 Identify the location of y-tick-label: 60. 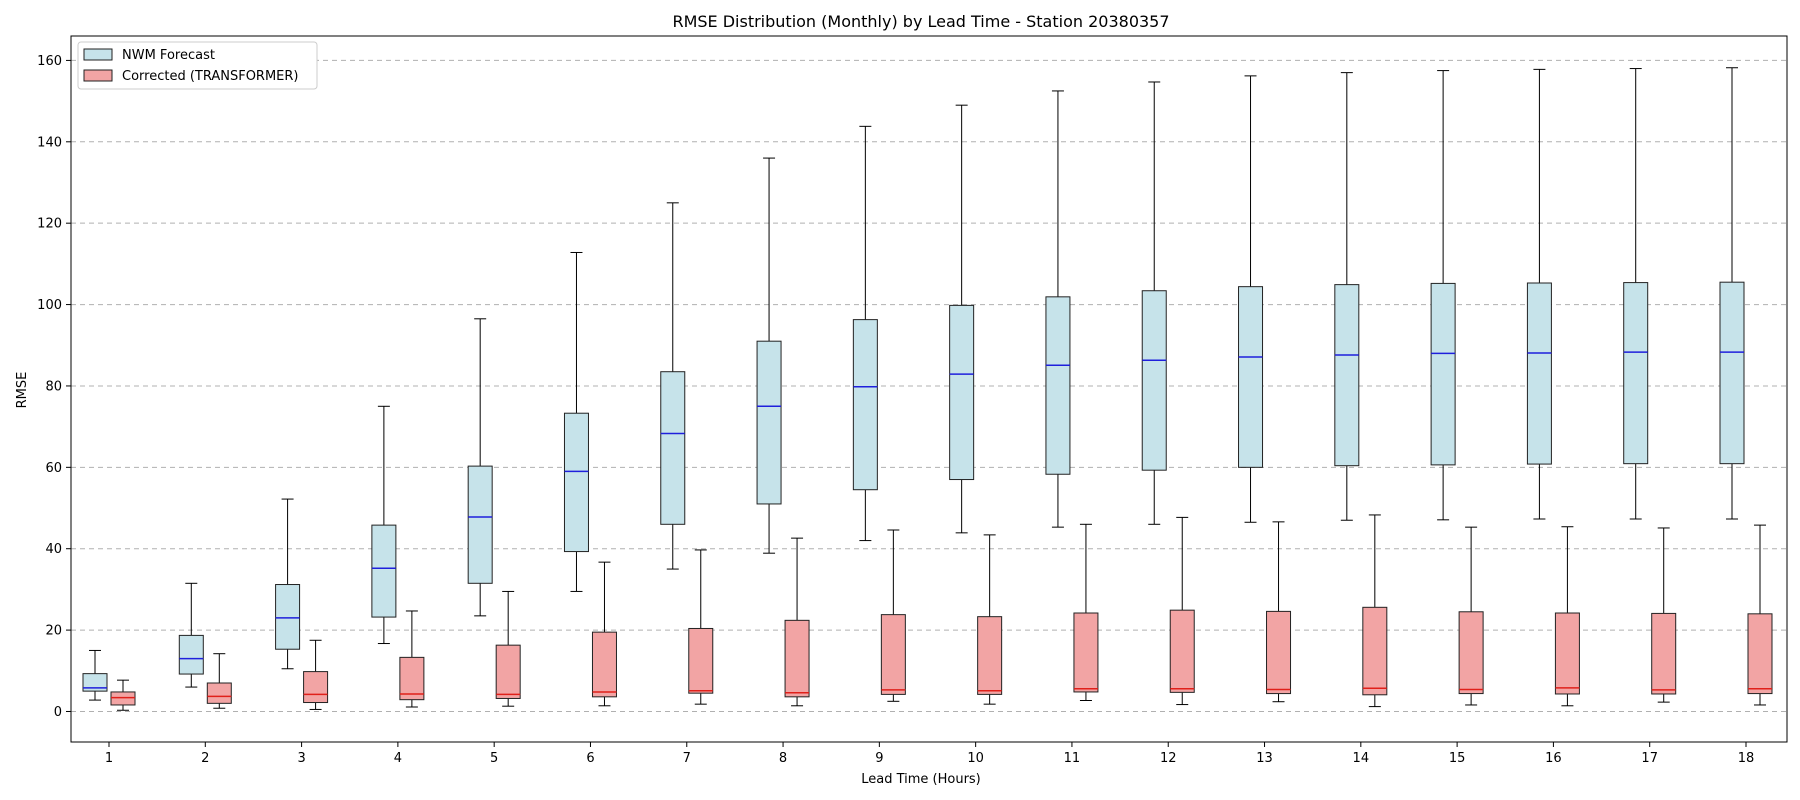
(53, 468).